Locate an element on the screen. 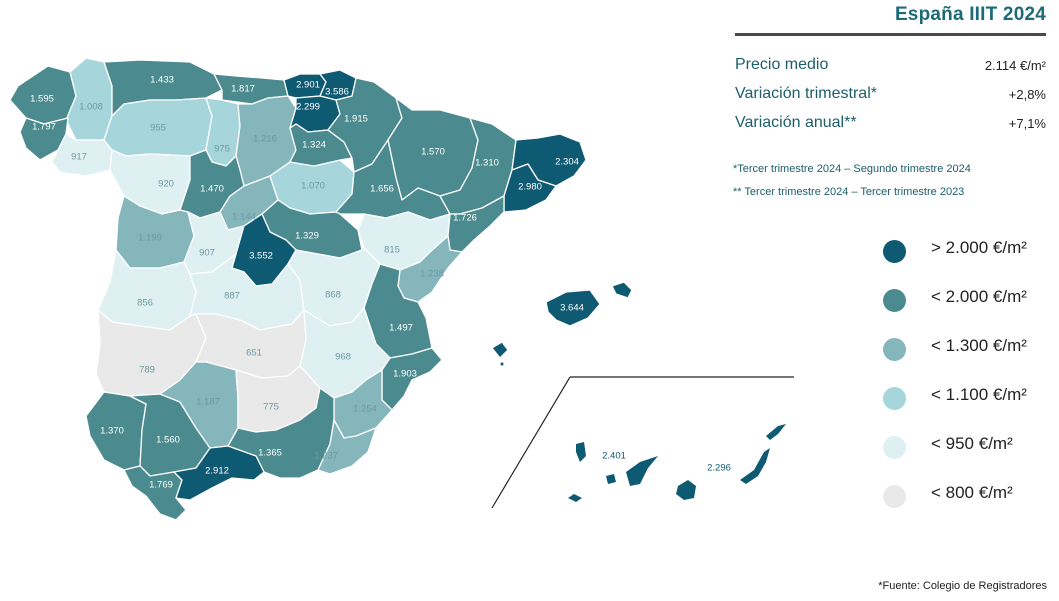  province-value-albacete: 968 is located at coordinates (343, 357).